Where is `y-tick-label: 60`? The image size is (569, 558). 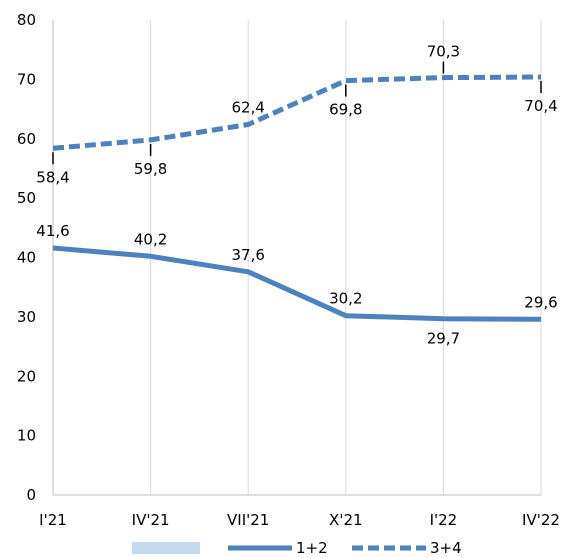 y-tick-label: 60 is located at coordinates (26, 139).